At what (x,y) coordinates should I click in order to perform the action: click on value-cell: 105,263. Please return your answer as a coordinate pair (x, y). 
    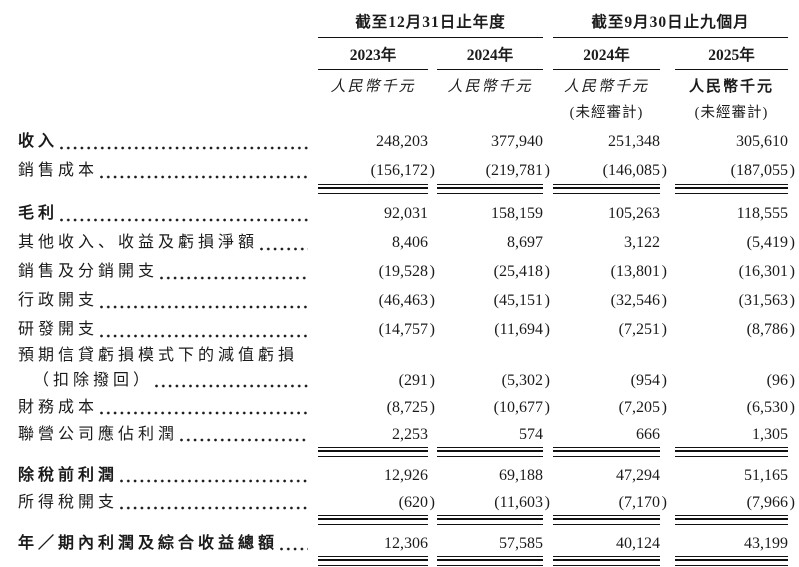
    Looking at the image, I should click on (634, 213).